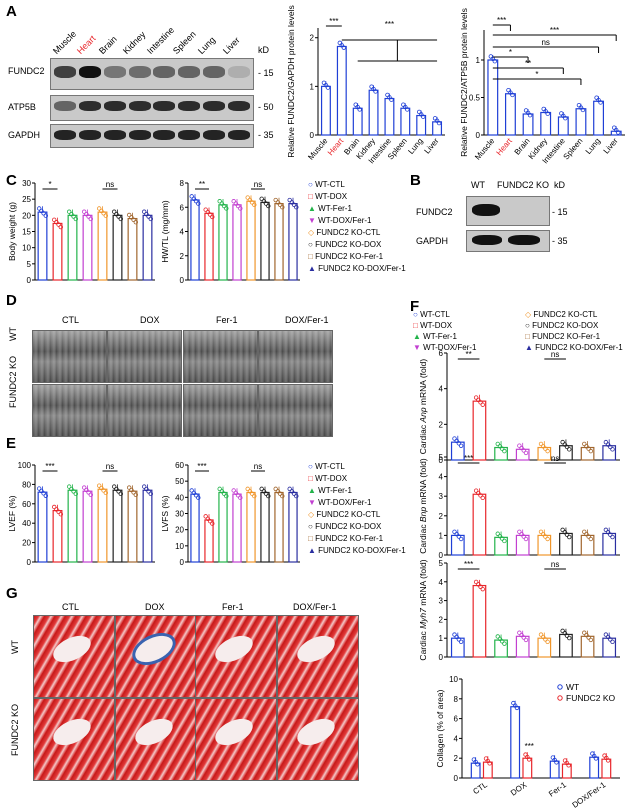 The image size is (630, 812). What do you see at coordinates (26, 71) in the screenshot?
I see `blot-row-label: FUNDC2` at bounding box center [26, 71].